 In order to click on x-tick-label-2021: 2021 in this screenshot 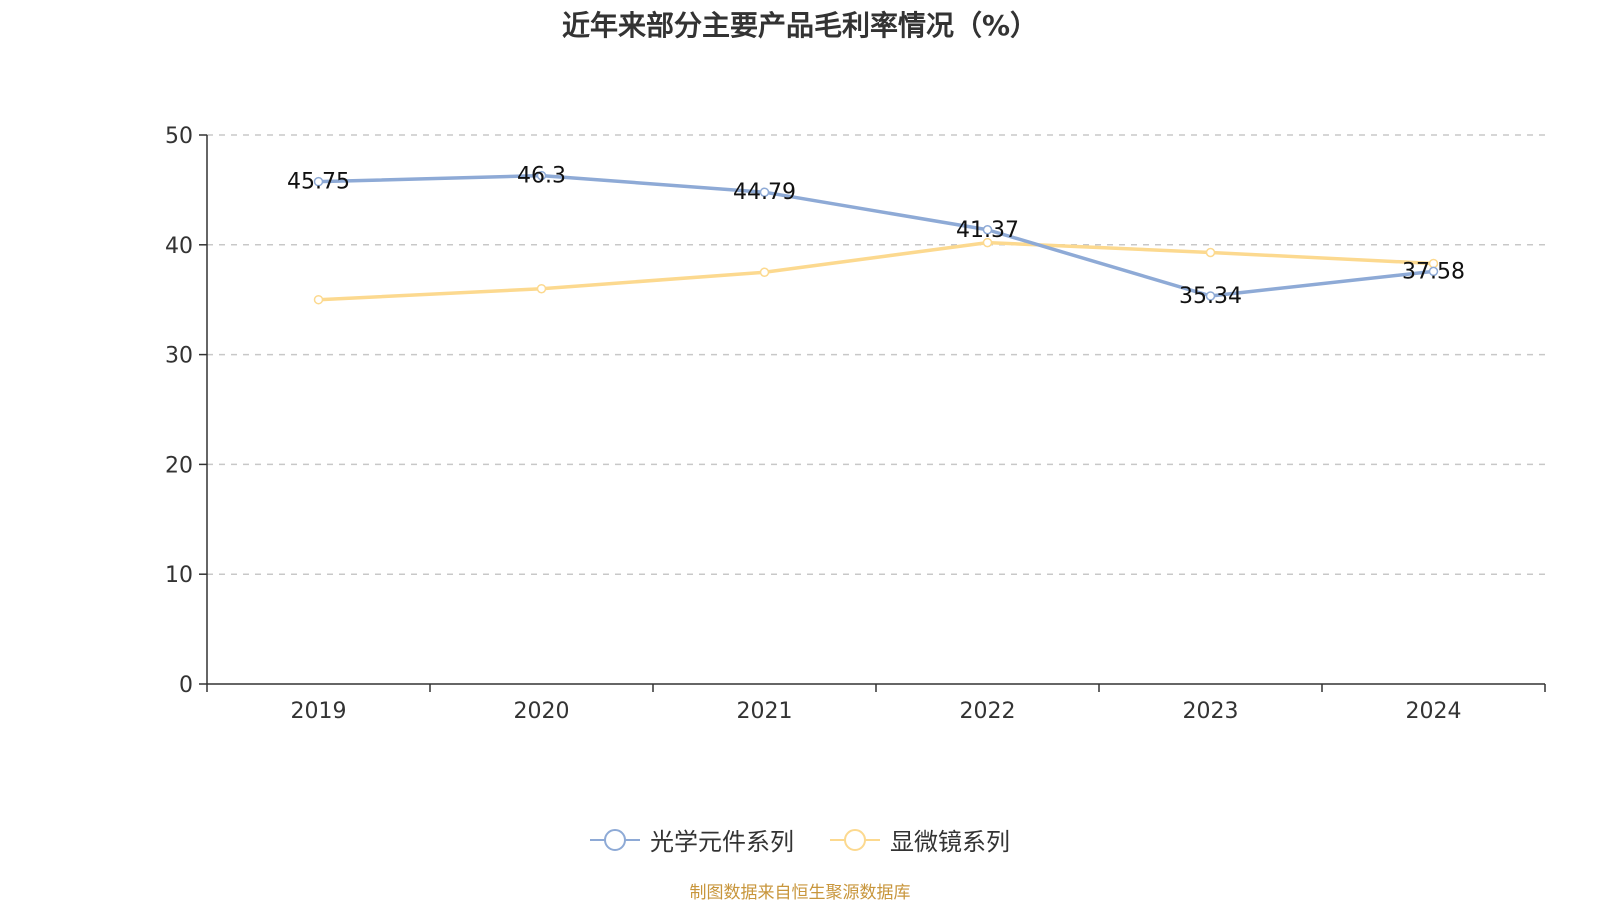, I will do `click(765, 711)`.